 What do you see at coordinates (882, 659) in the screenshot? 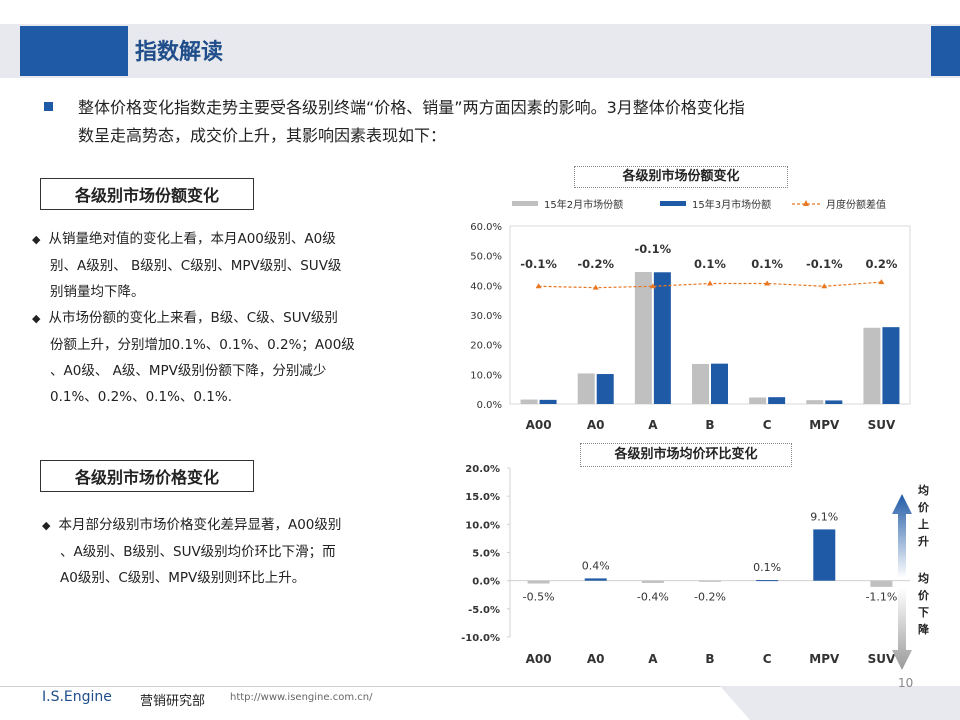
I see `x-tick-label: SUV` at bounding box center [882, 659].